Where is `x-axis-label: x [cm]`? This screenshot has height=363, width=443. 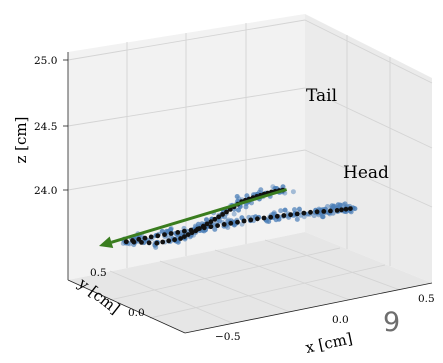
x-axis-label: x [cm] is located at coordinates (329, 342).